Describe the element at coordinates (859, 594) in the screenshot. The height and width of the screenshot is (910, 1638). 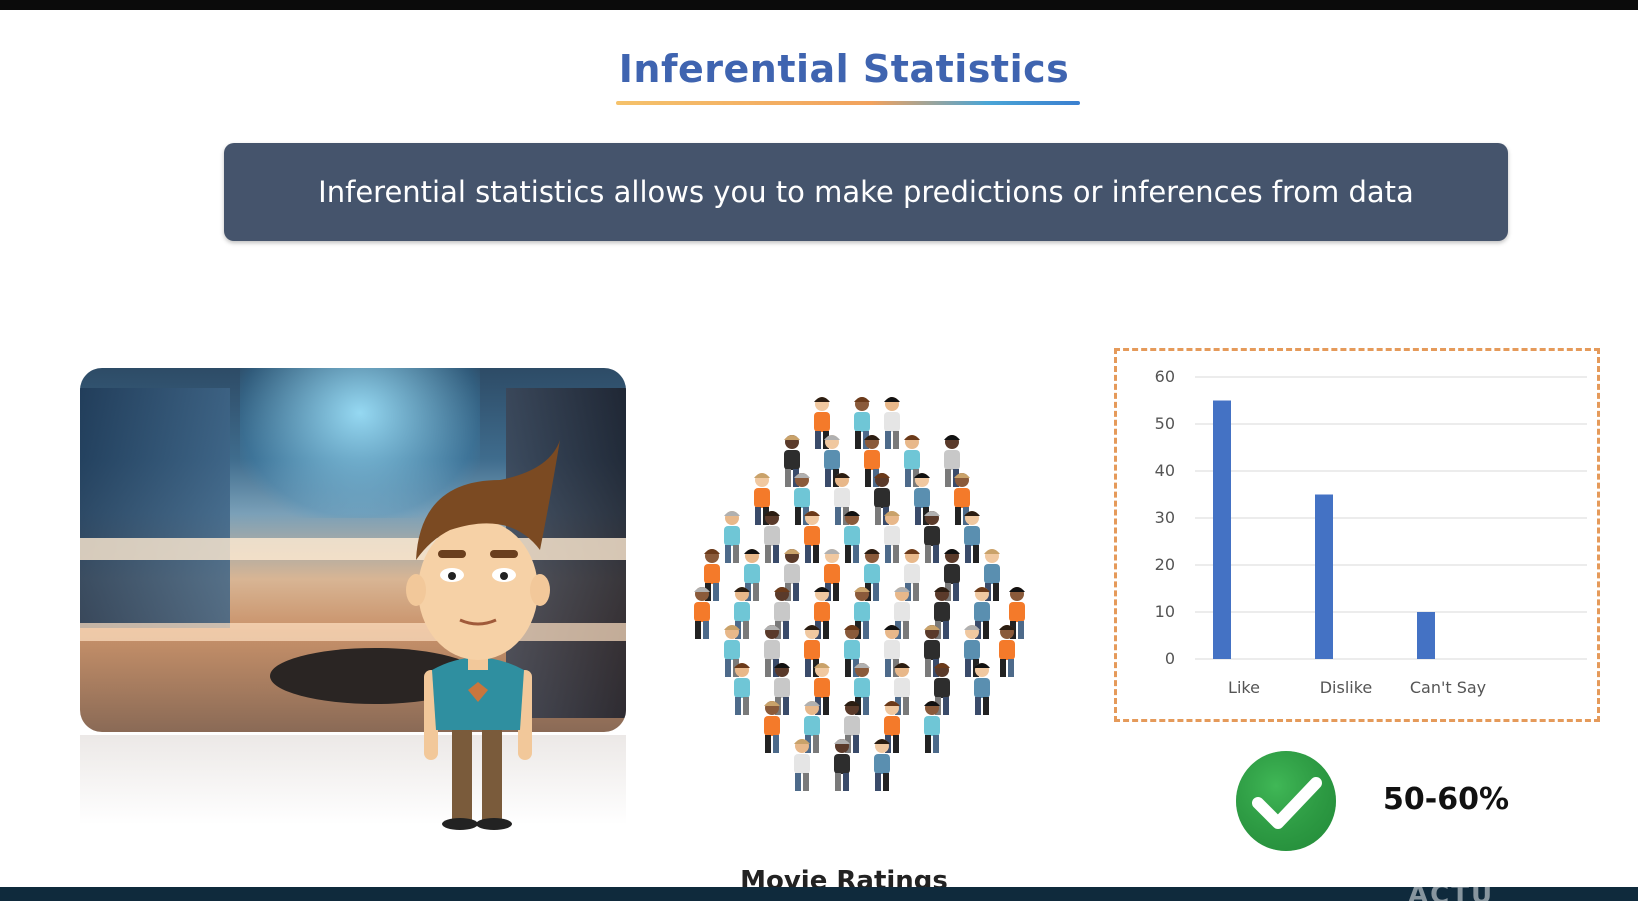
I see `crowd-of-people-illustration` at that location.